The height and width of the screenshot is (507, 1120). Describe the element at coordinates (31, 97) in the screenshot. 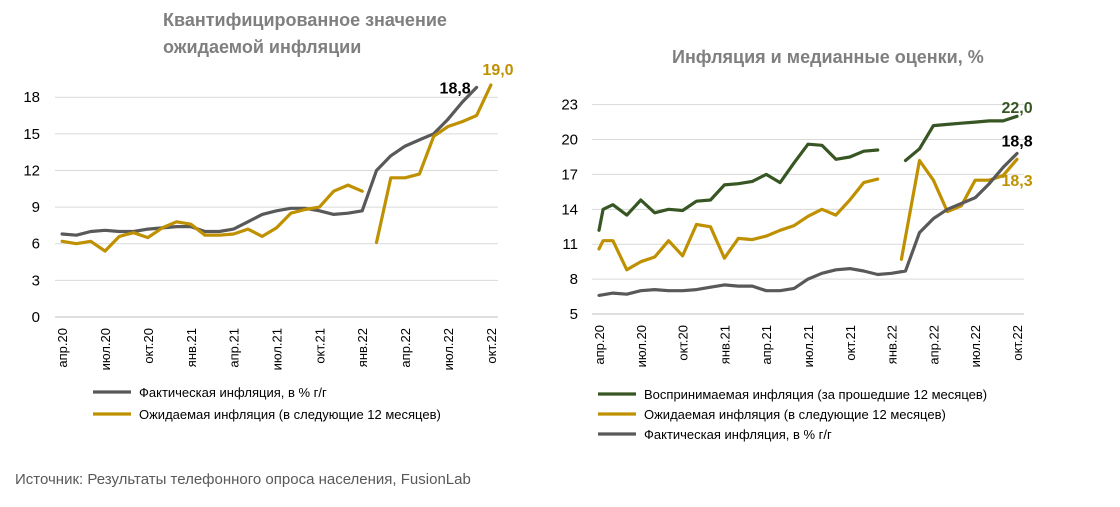

I see `y-tick-label: 18` at that location.